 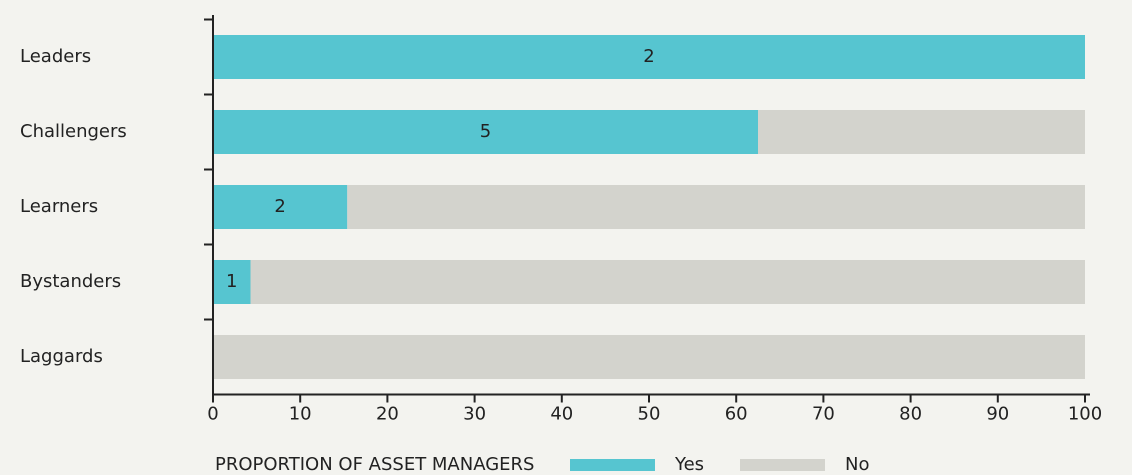 I want to click on y-tick-label: Challengers, so click(x=73, y=131).